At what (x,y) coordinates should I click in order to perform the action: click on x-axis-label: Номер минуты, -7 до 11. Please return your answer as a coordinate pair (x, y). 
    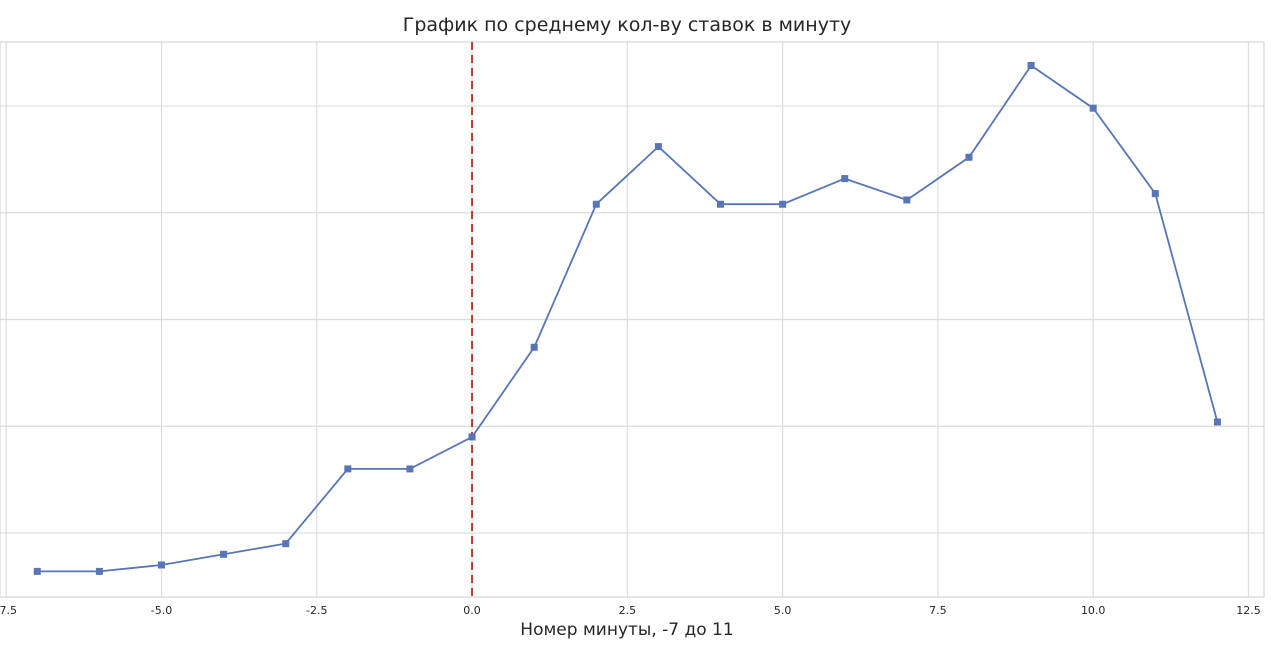
    Looking at the image, I should click on (627, 630).